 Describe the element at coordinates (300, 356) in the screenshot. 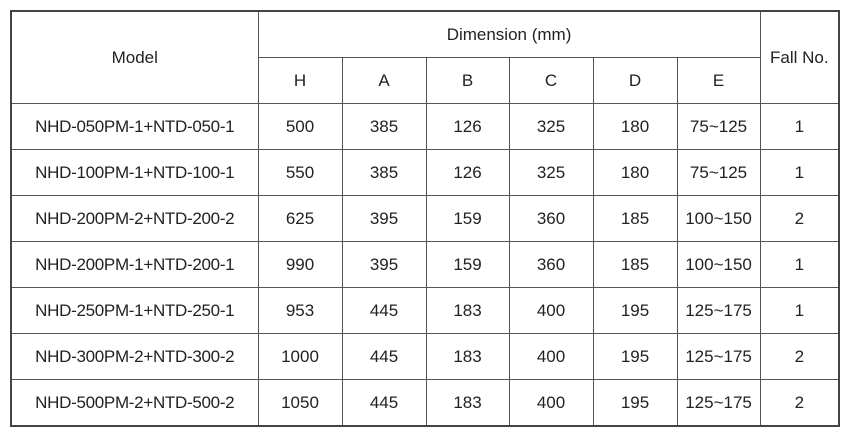

I see `table-cell: 1000` at that location.